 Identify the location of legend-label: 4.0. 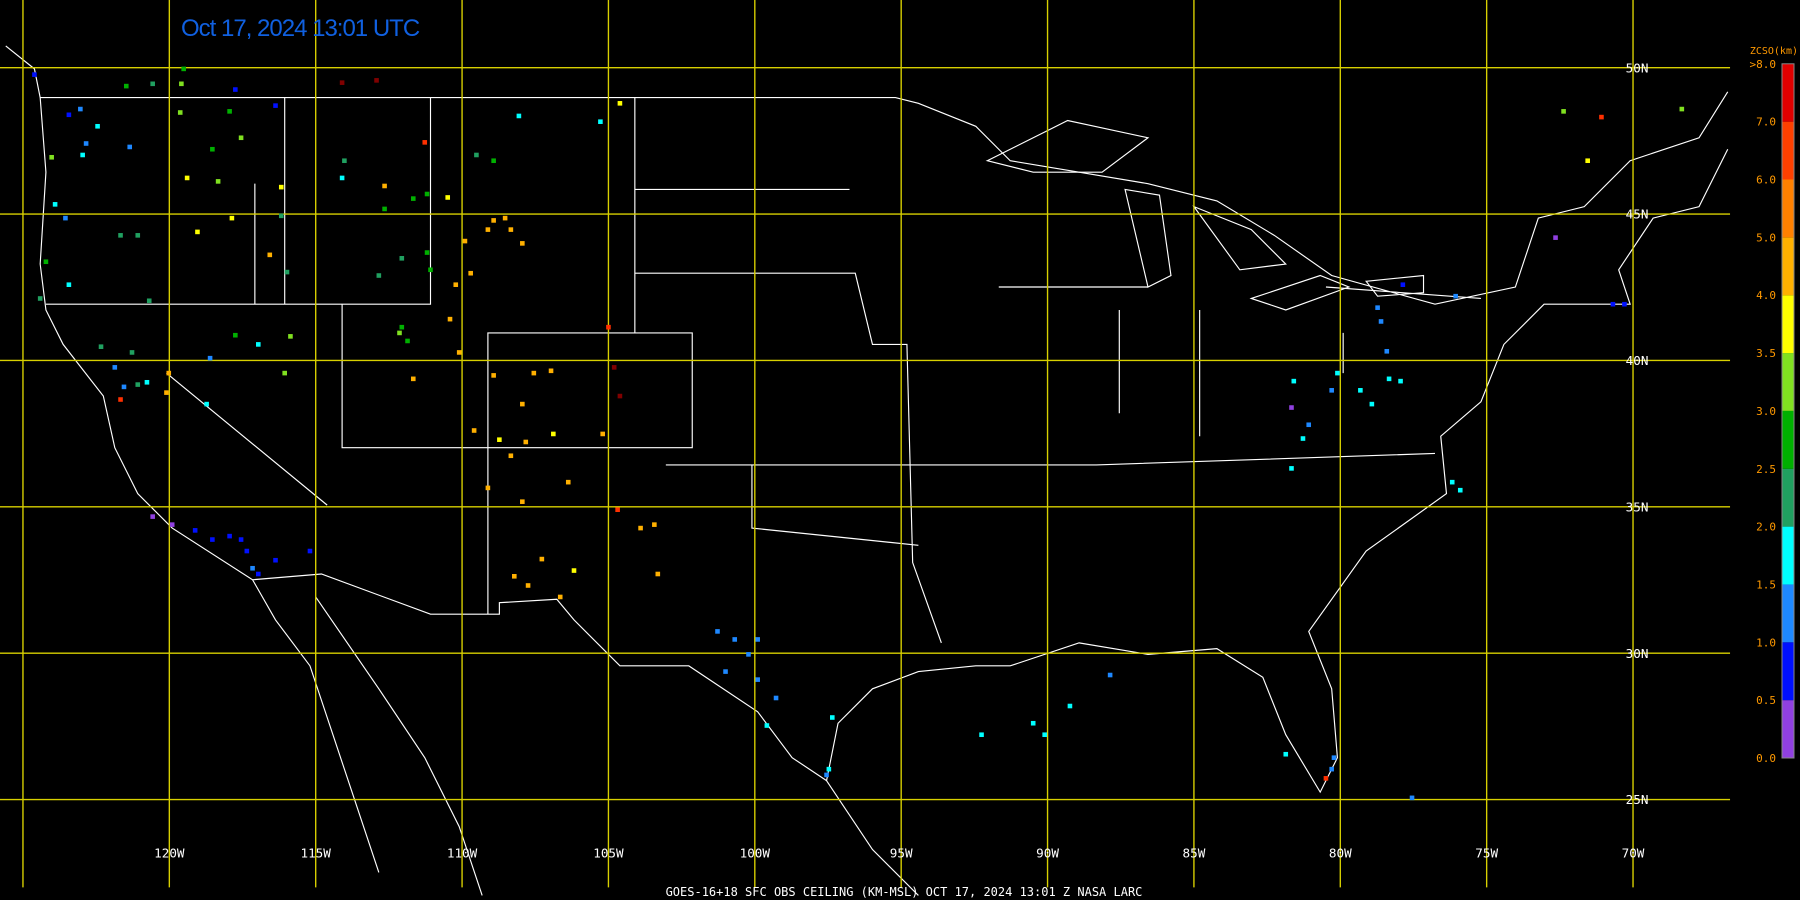
(1766, 295).